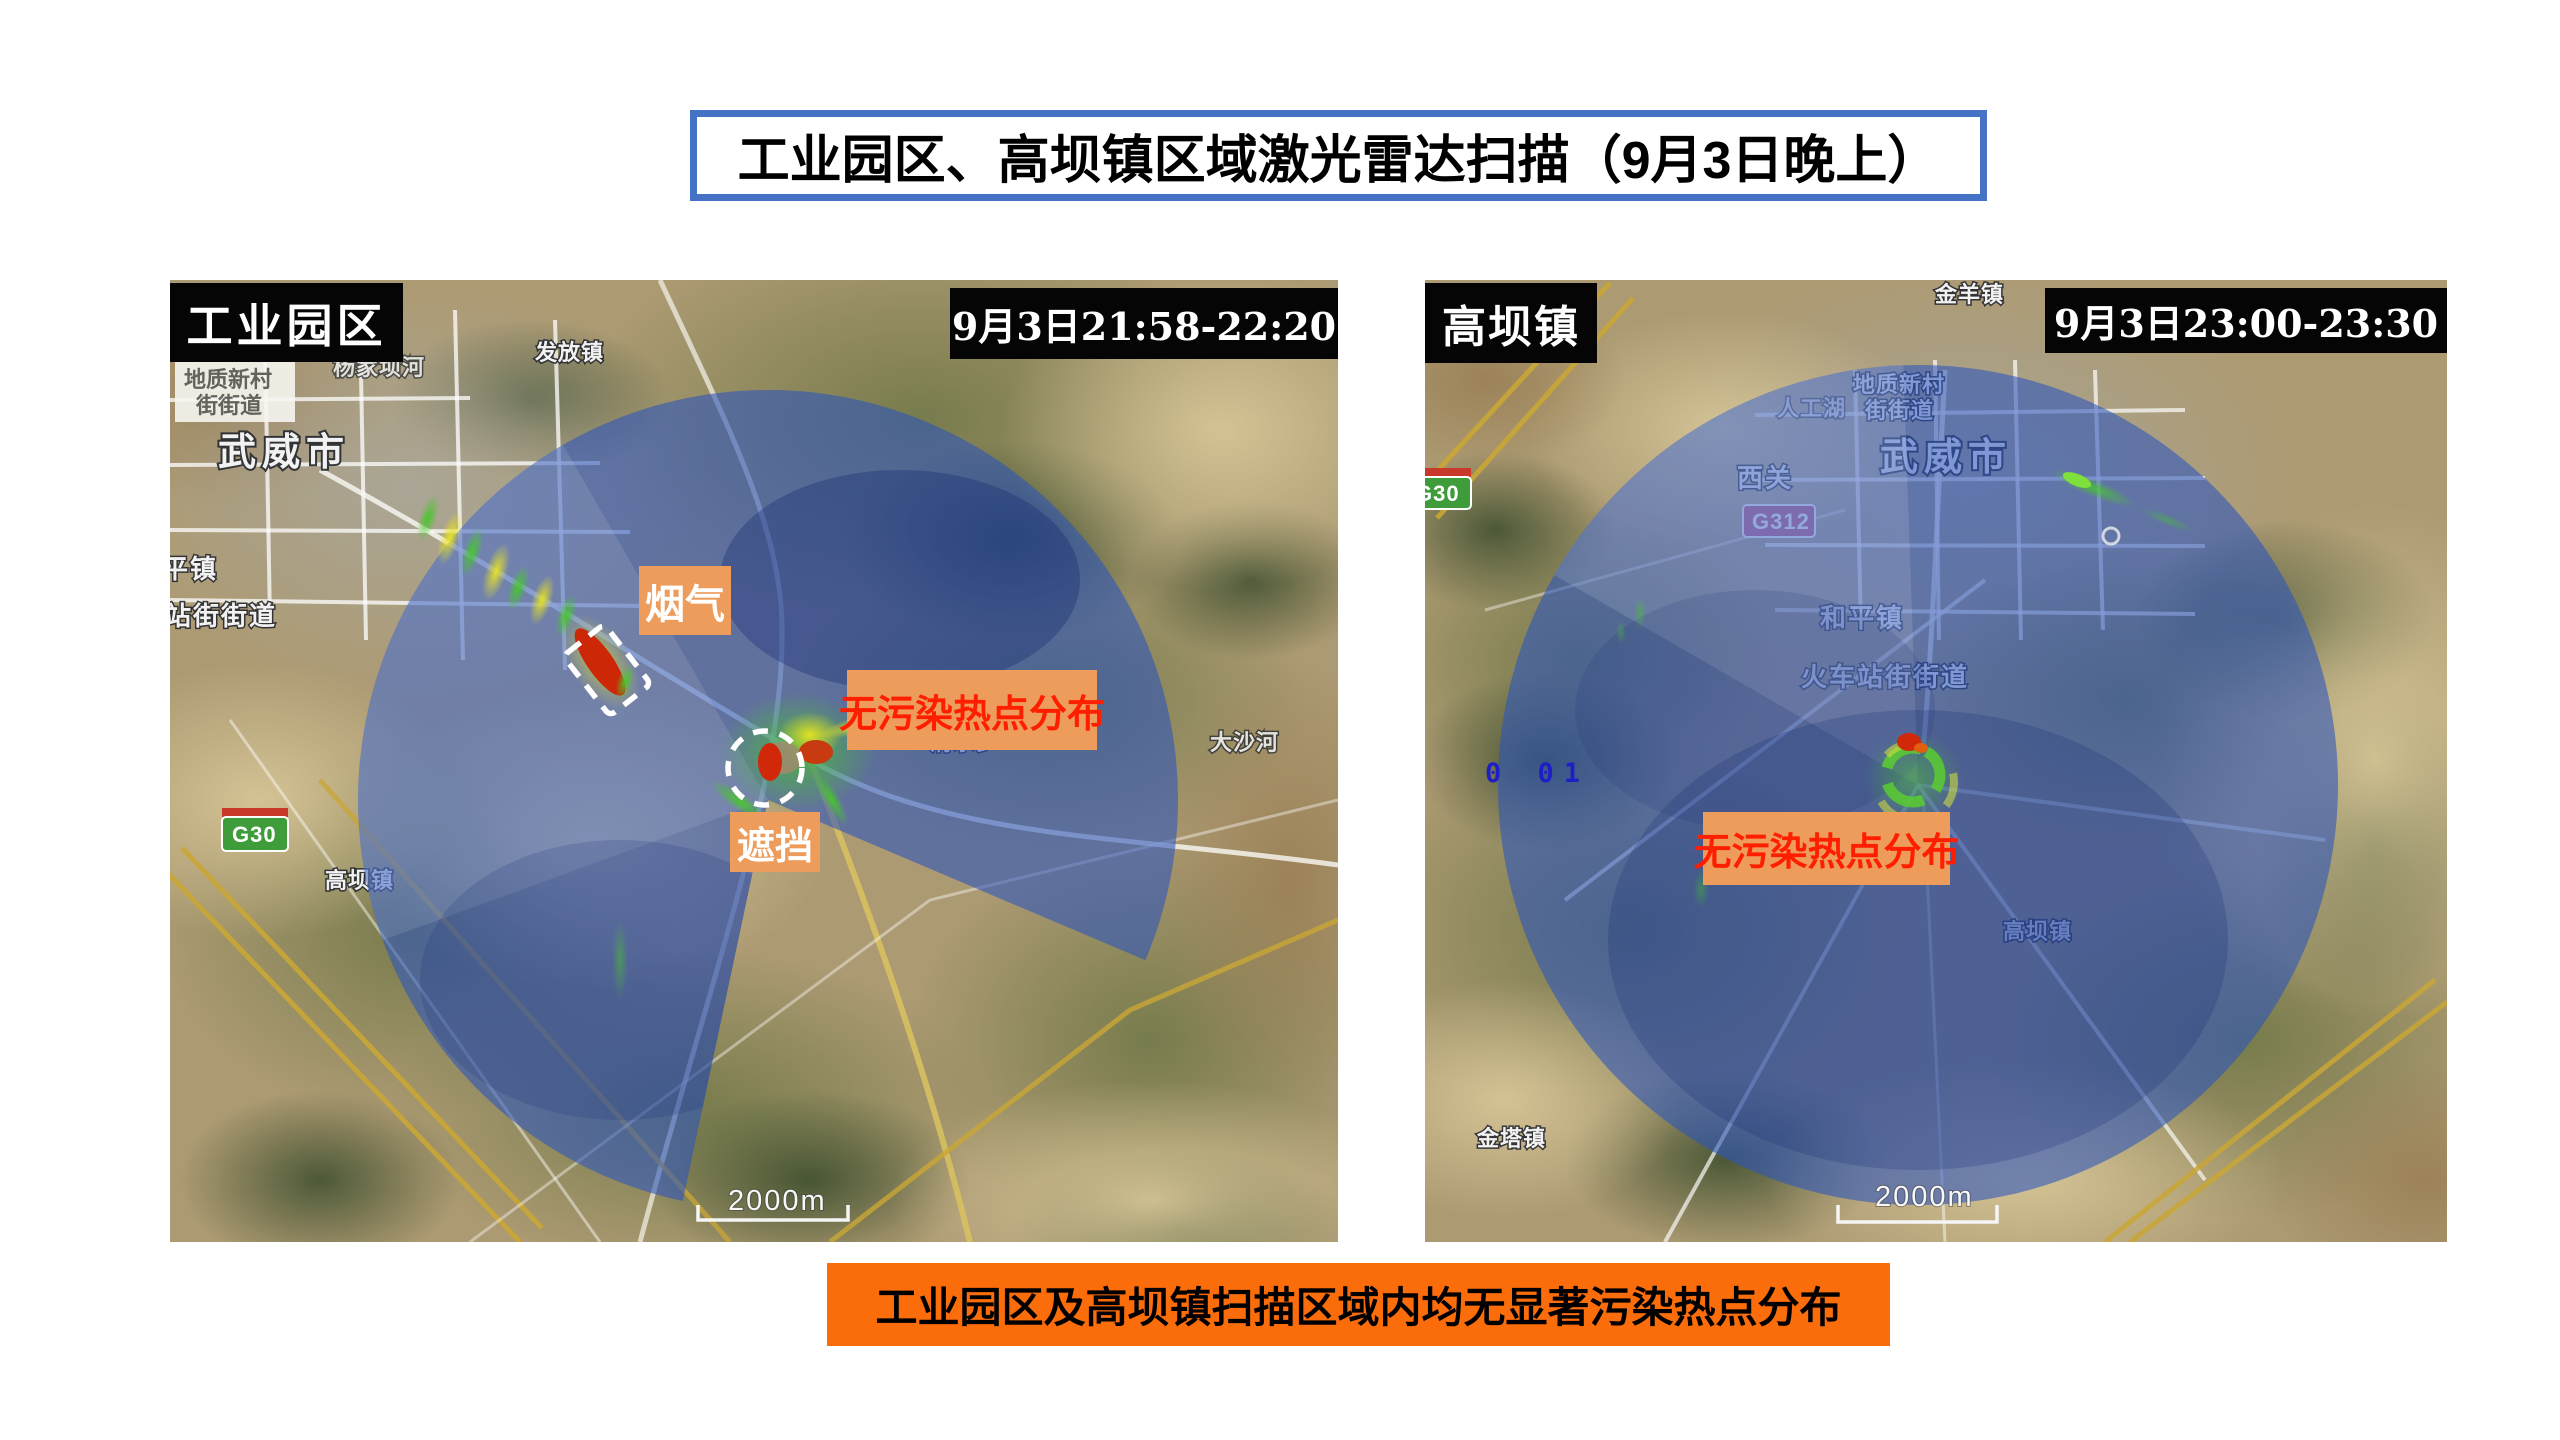  I want to click on no-hotspot-annotation-right: 无污染热点分布, so click(1827, 848).